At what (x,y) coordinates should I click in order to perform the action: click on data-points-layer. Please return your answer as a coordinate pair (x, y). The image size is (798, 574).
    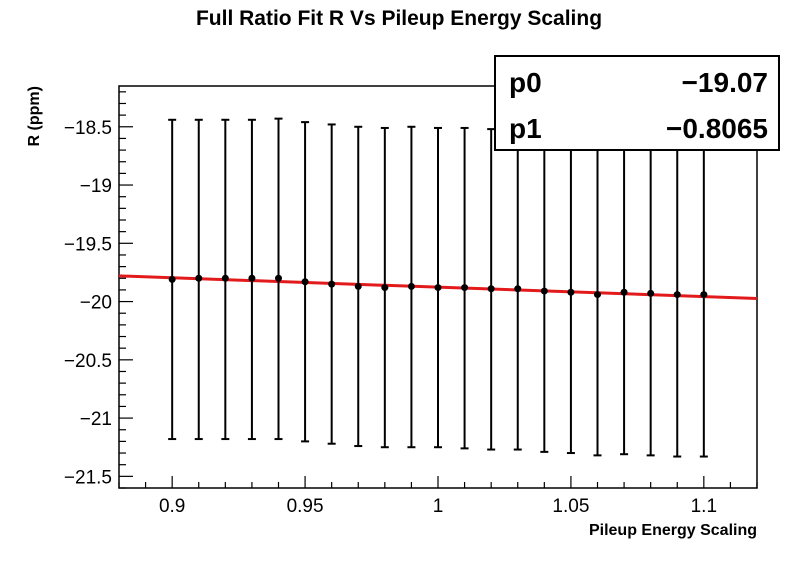
    Looking at the image, I should click on (438, 286).